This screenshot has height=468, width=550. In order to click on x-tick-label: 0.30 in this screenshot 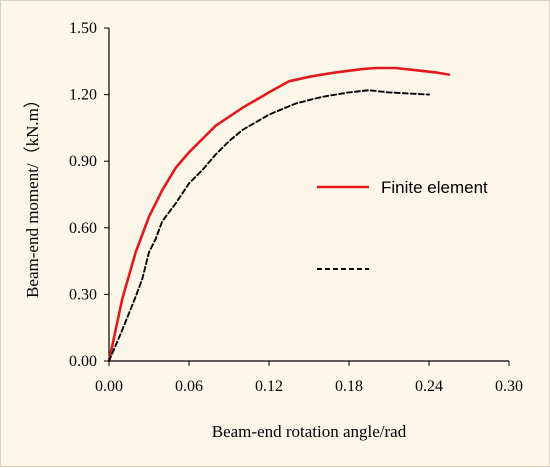, I will do `click(509, 386)`.